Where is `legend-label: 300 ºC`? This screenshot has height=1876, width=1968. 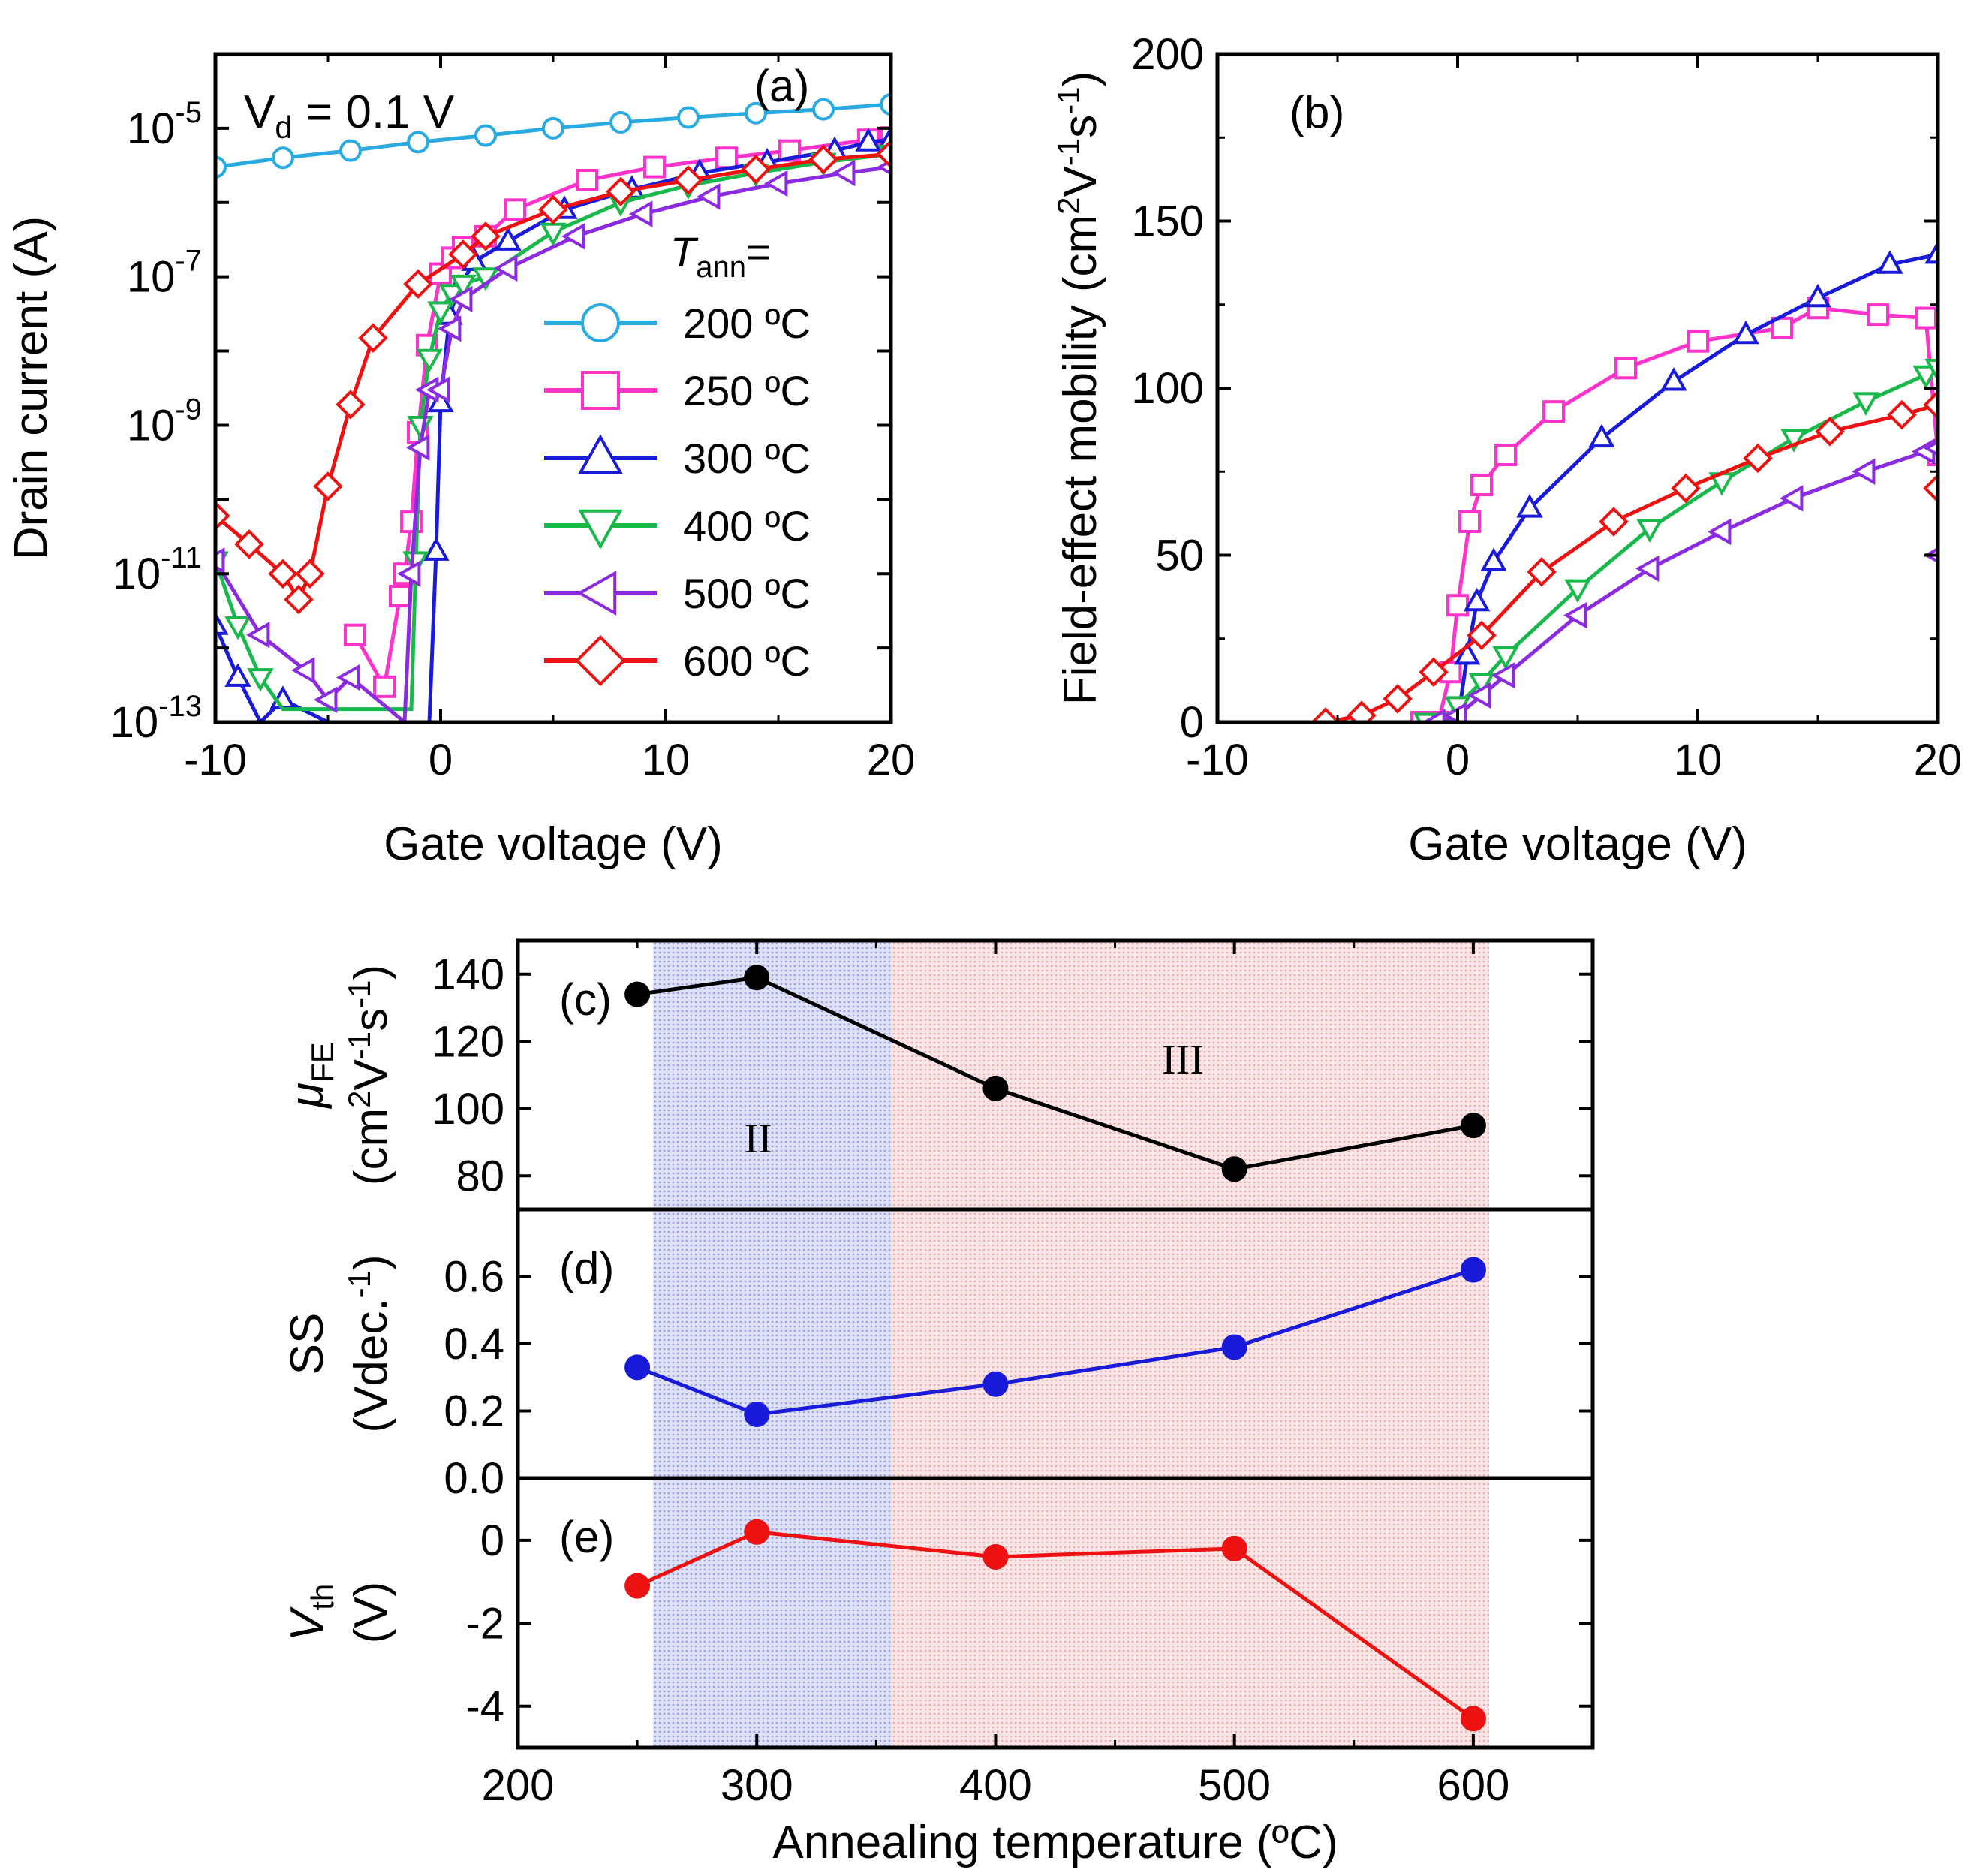
legend-label: 300 ºC is located at coordinates (747, 458).